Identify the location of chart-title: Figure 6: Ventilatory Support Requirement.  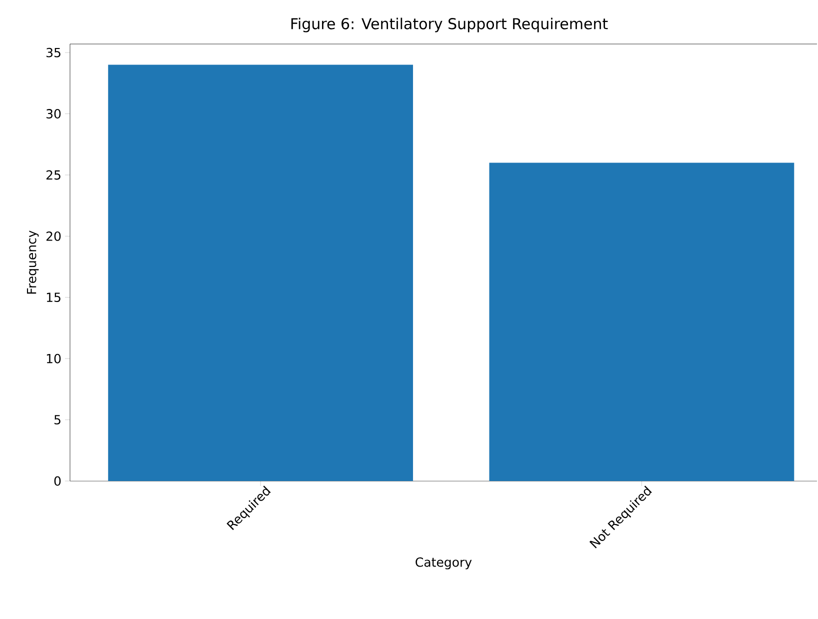
(449, 25).